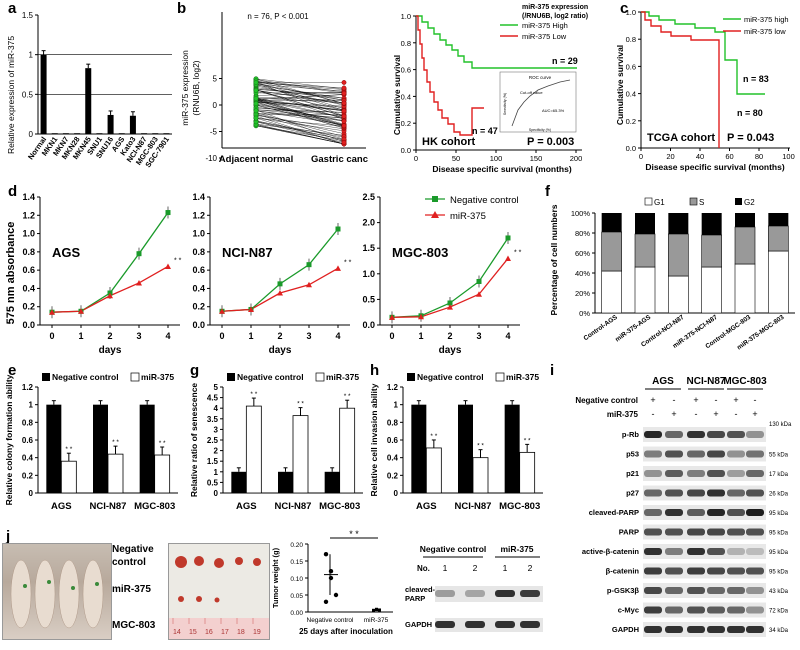  Describe the element at coordinates (246, 506) in the screenshot. I see `g-xlabel: AGS` at that location.